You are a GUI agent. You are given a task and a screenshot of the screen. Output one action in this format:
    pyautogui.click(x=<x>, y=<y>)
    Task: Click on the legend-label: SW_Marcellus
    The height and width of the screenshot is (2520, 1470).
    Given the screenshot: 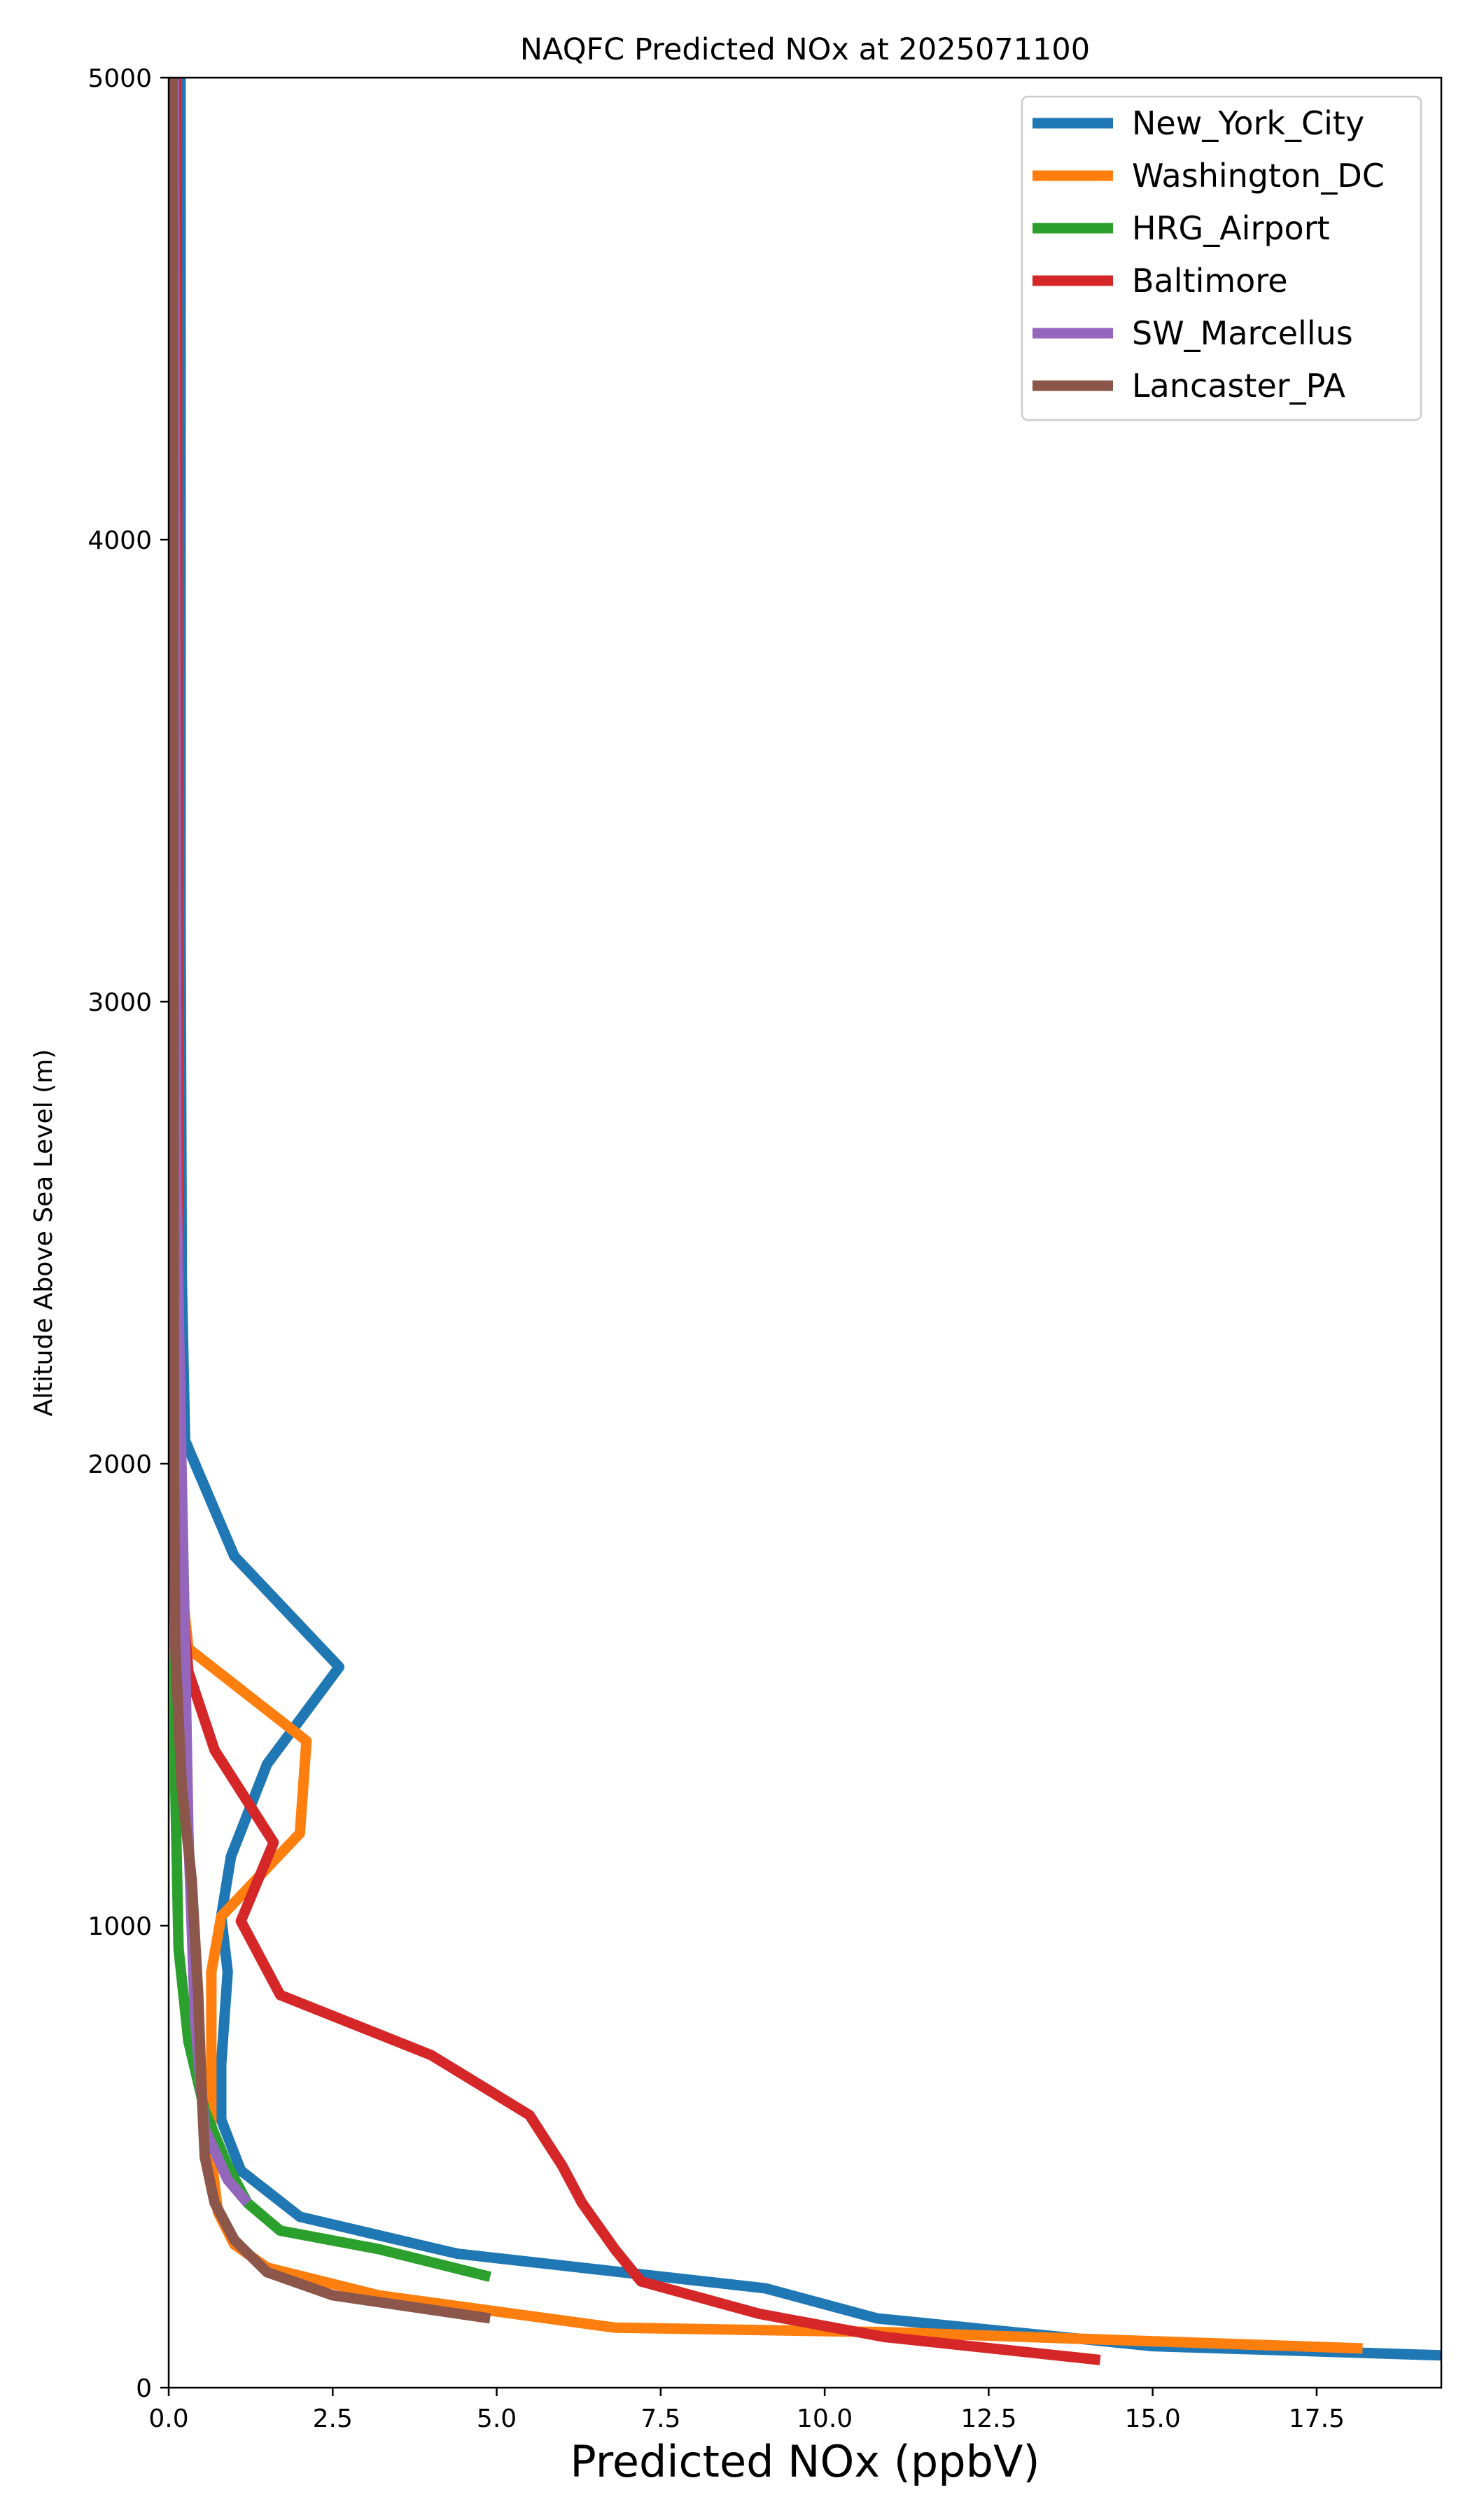 What is the action you would take?
    pyautogui.click(x=1242, y=333)
    